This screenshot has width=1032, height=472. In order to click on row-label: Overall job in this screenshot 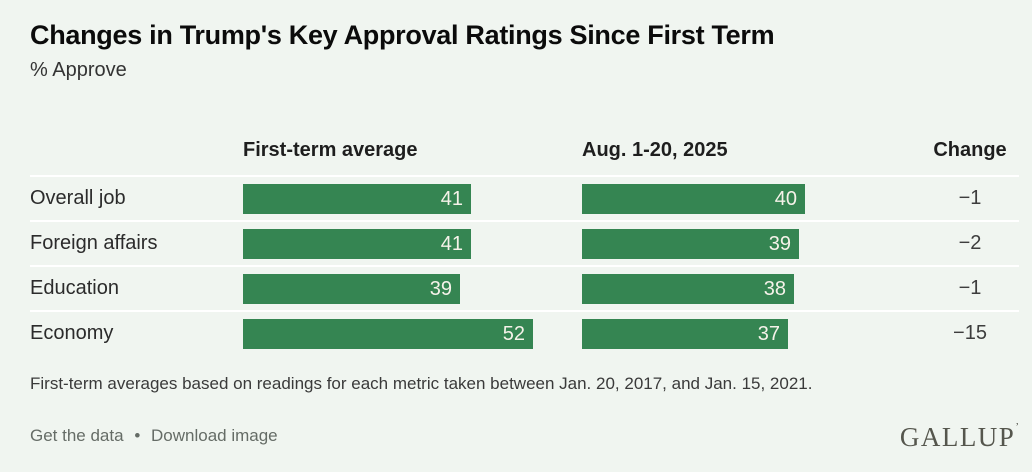, I will do `click(78, 198)`.